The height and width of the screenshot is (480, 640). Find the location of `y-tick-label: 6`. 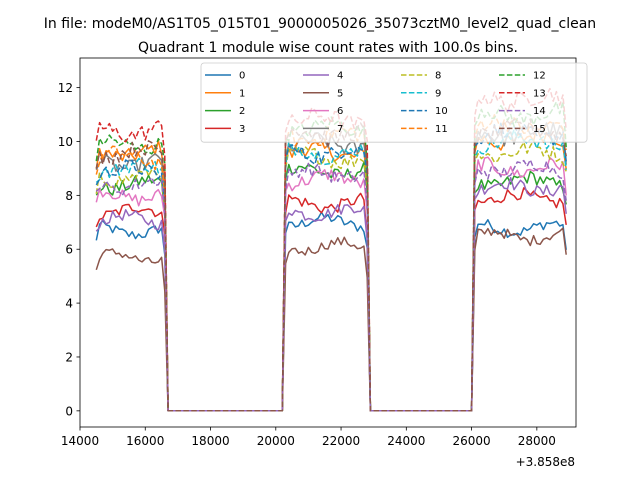

y-tick-label: 6 is located at coordinates (69, 250).